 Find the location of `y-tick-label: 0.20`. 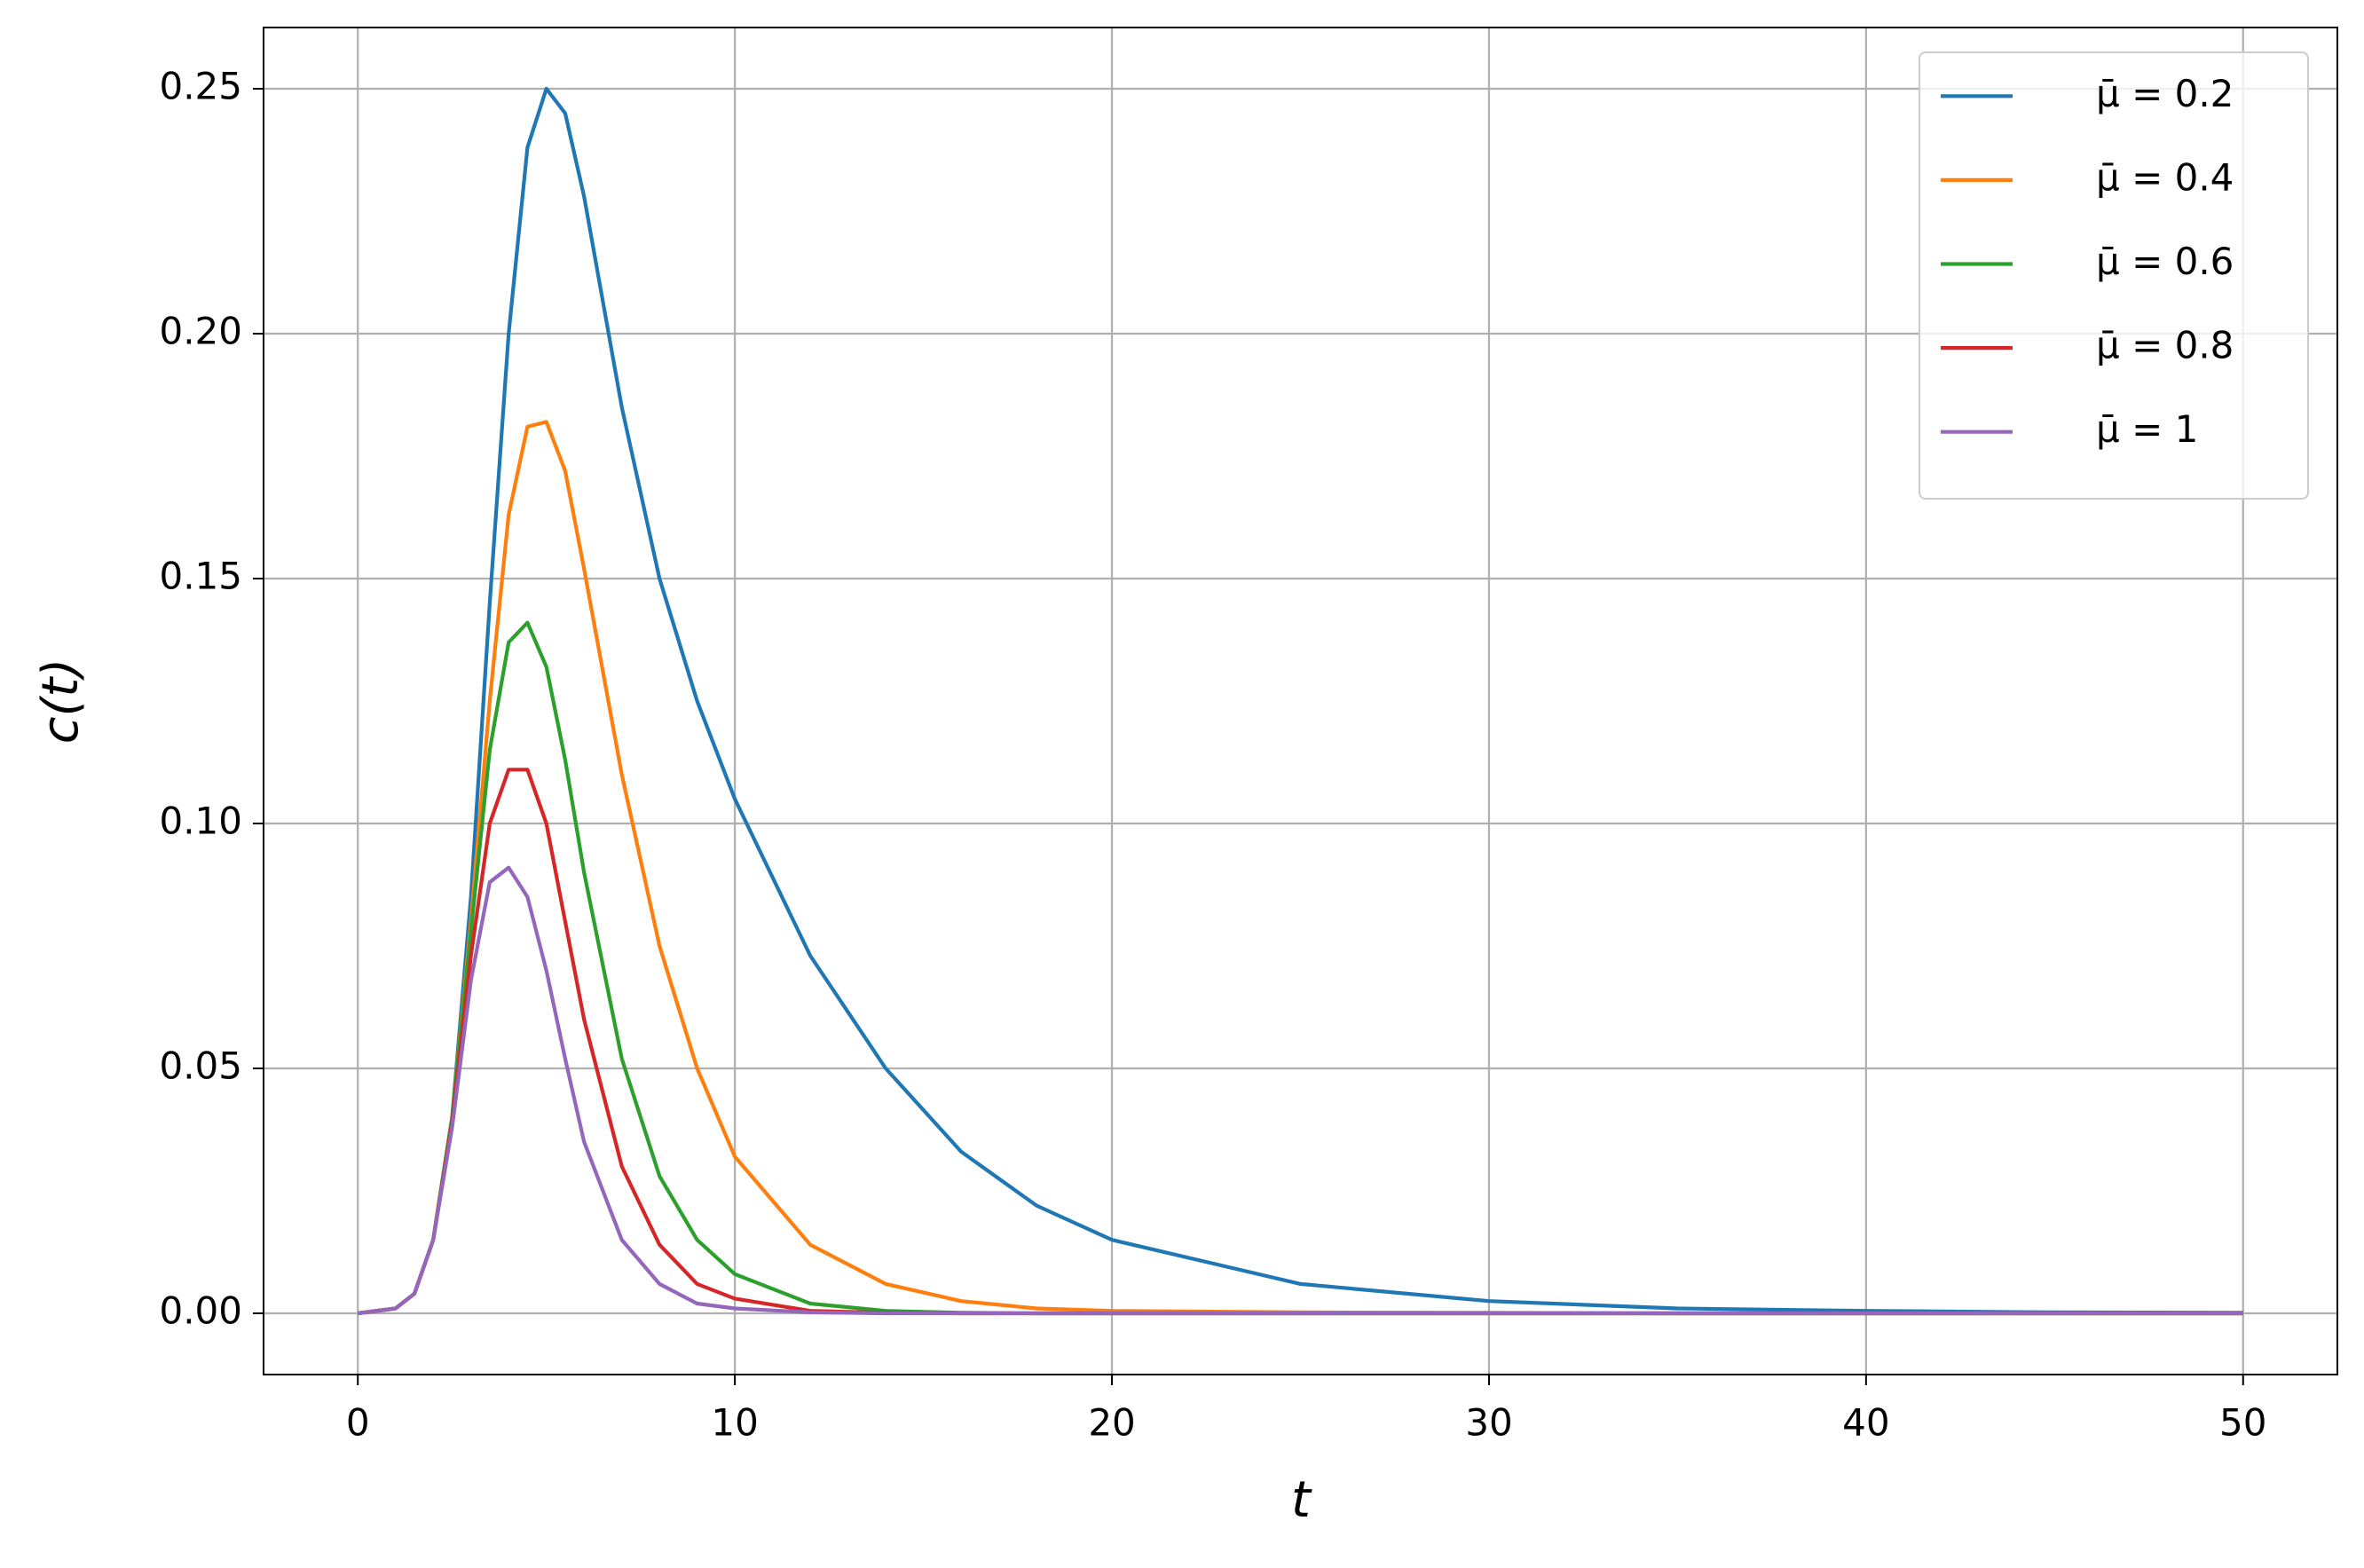

y-tick-label: 0.20 is located at coordinates (200, 331).